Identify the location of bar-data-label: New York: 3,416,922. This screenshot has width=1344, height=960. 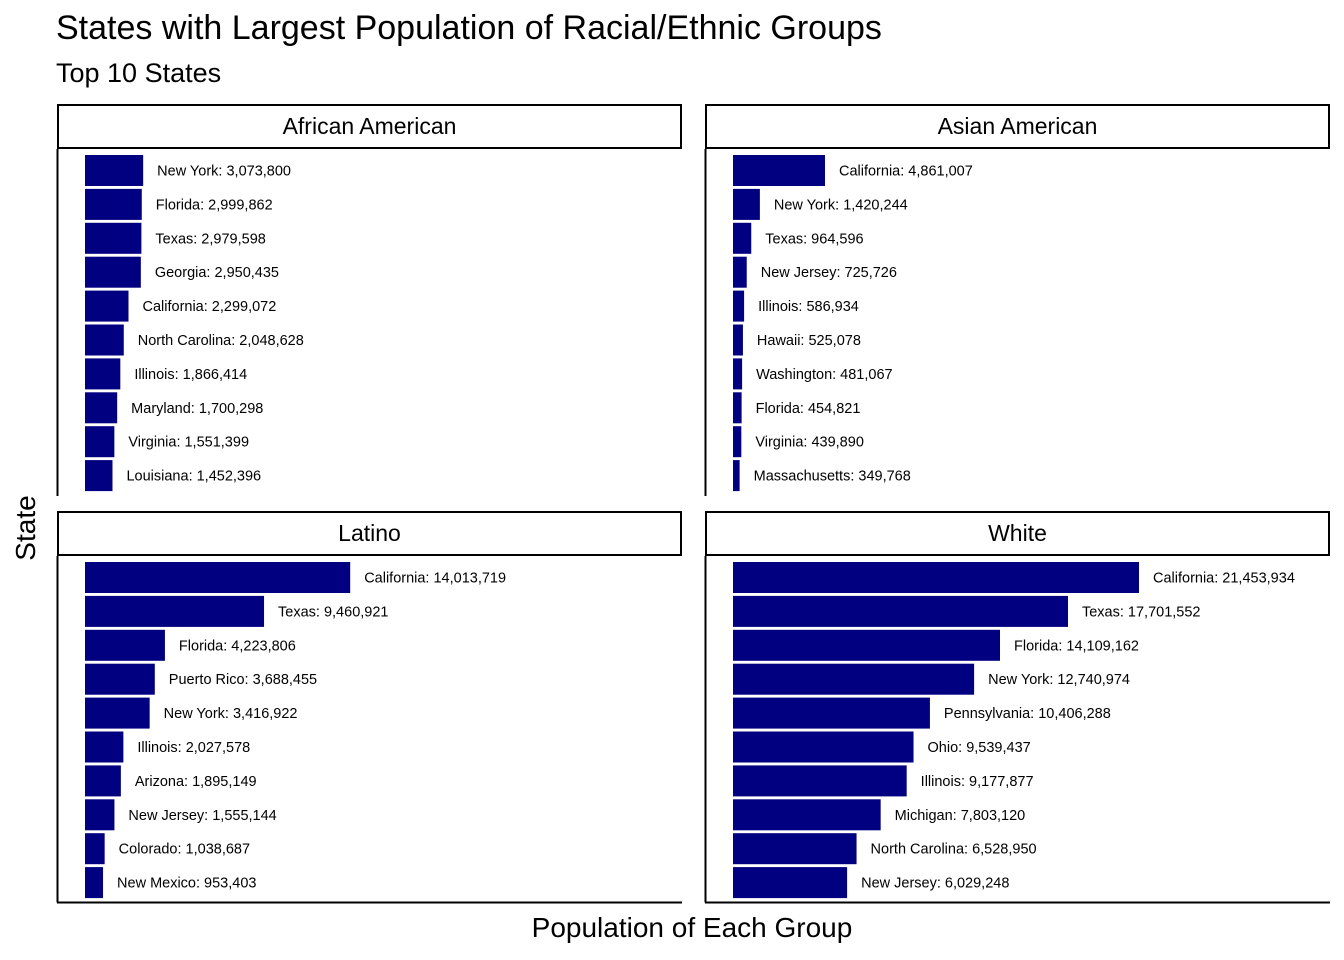
(231, 714).